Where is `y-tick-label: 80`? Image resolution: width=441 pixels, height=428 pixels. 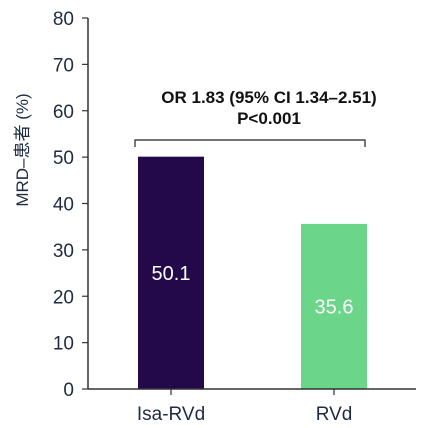
y-tick-label: 80 is located at coordinates (63, 19).